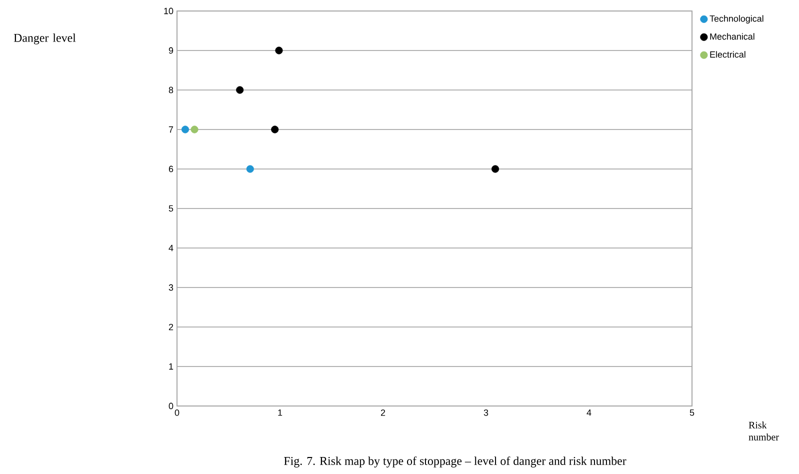  Describe the element at coordinates (171, 366) in the screenshot. I see `y-tick-label: 1` at that location.